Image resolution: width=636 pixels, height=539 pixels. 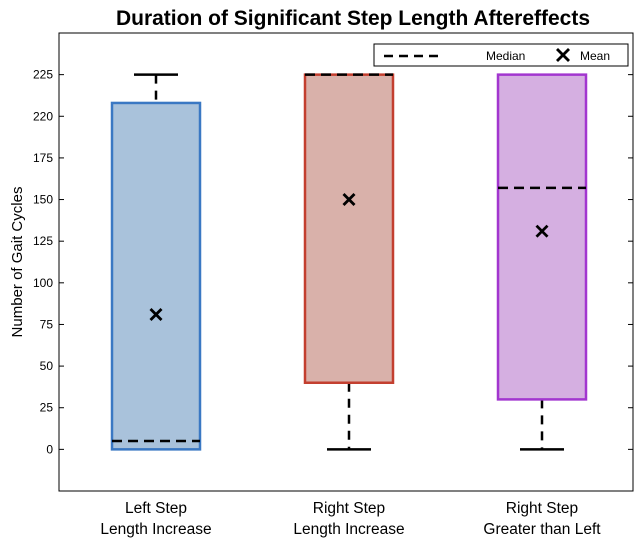 What do you see at coordinates (43, 200) in the screenshot?
I see `y-tick-label: 150` at bounding box center [43, 200].